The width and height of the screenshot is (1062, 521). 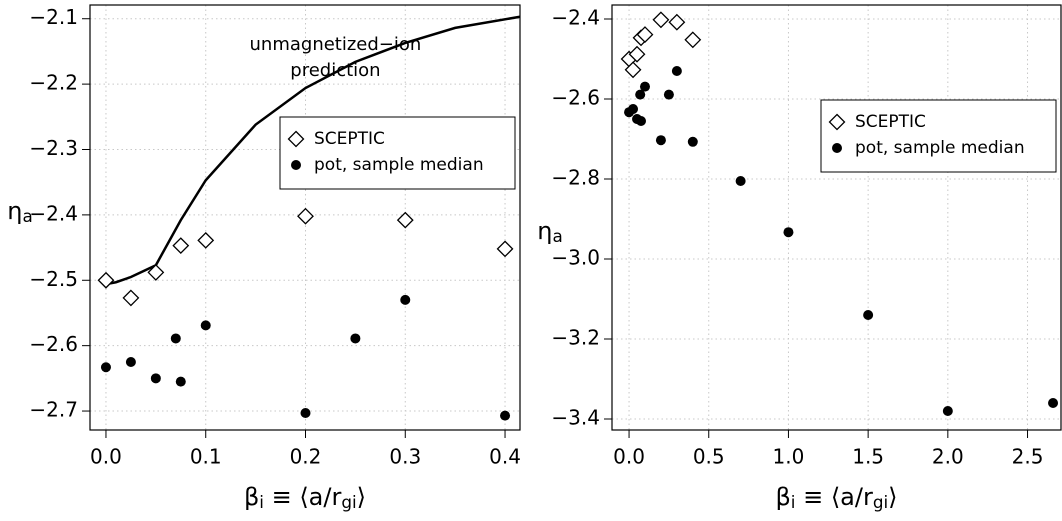 What do you see at coordinates (575, 418) in the screenshot?
I see `y-tick-label: −3.4` at bounding box center [575, 418].